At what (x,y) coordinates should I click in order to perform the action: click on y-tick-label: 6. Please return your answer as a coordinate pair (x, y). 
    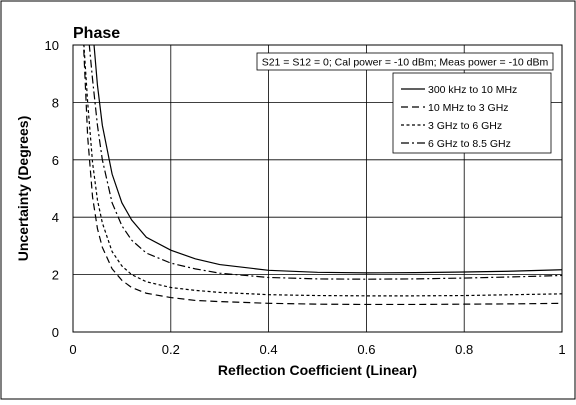
    Looking at the image, I should click on (55, 160).